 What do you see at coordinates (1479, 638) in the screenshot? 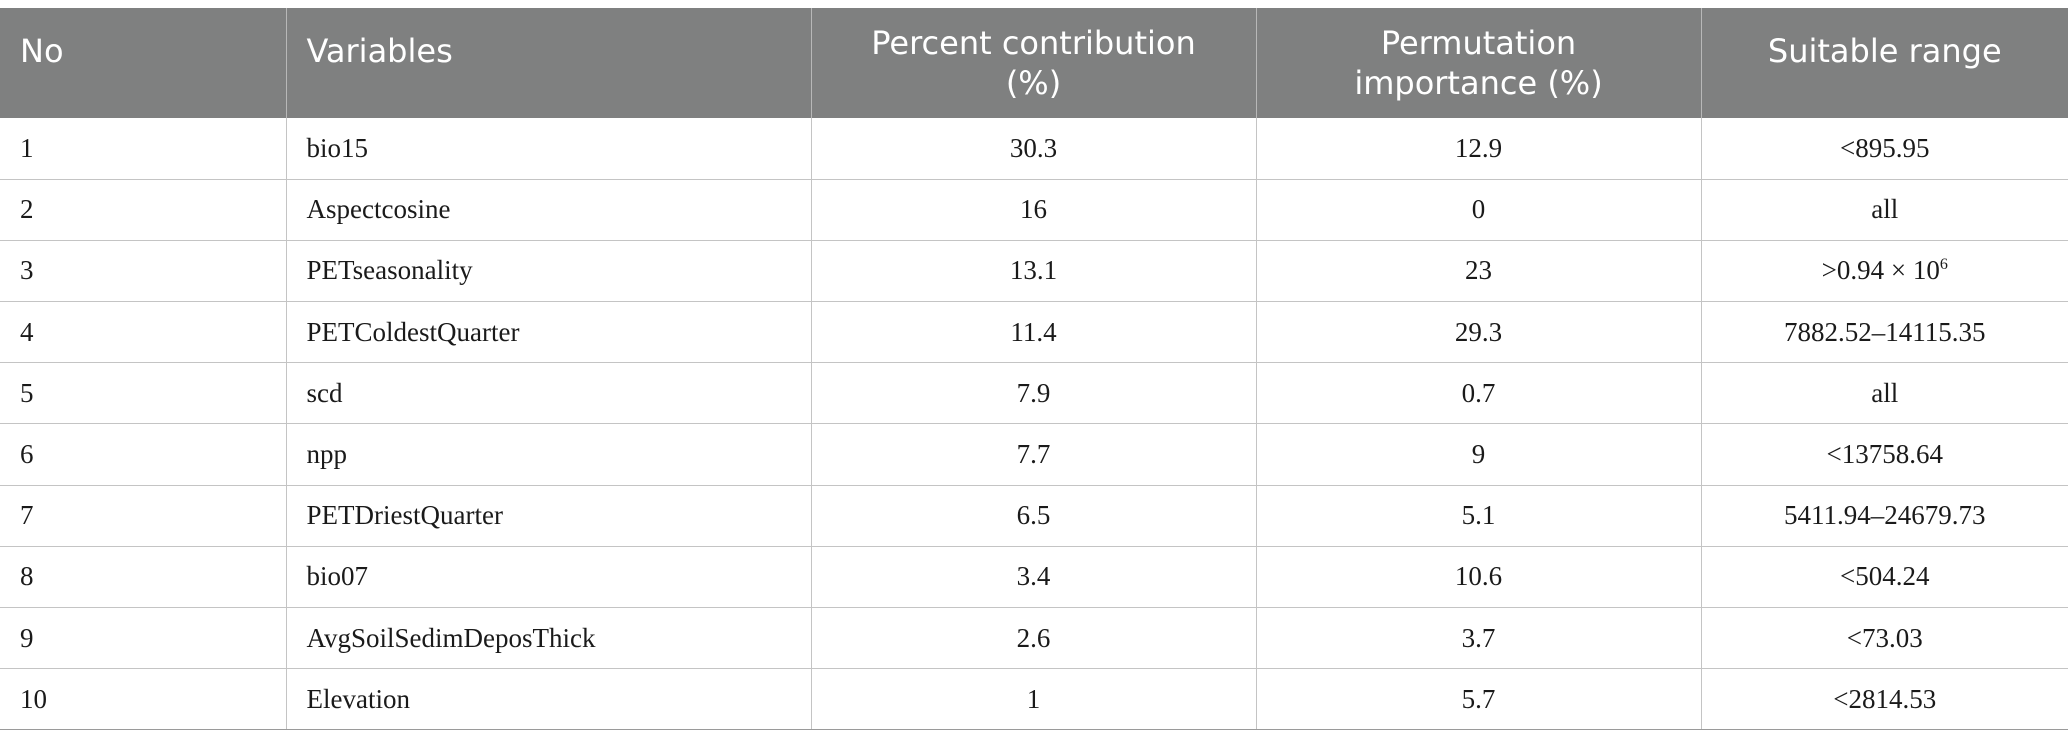
I see `cell-permutation: 3.7` at bounding box center [1479, 638].